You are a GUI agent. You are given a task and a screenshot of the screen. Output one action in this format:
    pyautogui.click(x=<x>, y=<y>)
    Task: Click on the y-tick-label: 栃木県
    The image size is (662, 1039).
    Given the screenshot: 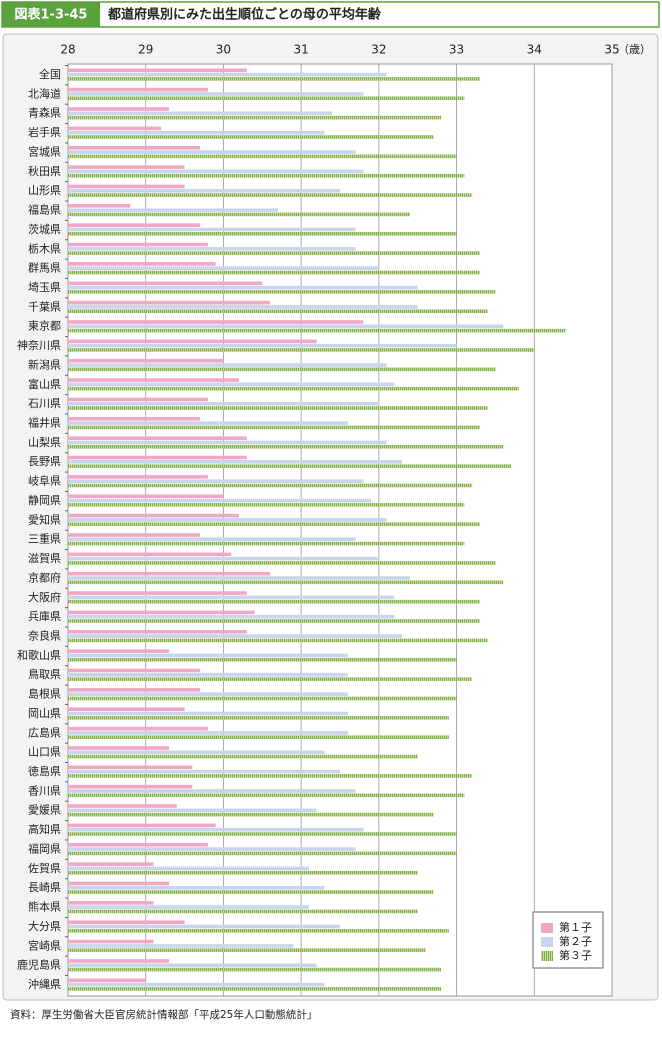 What is the action you would take?
    pyautogui.click(x=44, y=248)
    